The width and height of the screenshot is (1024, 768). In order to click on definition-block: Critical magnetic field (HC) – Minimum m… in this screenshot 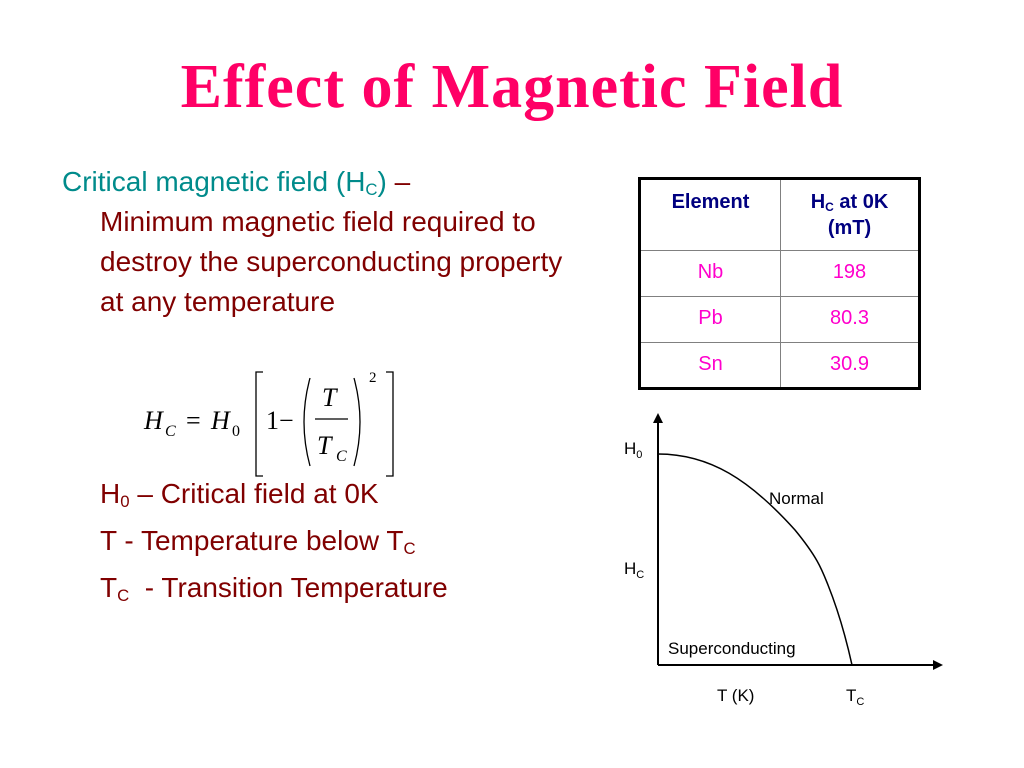, I will do `click(322, 242)`.